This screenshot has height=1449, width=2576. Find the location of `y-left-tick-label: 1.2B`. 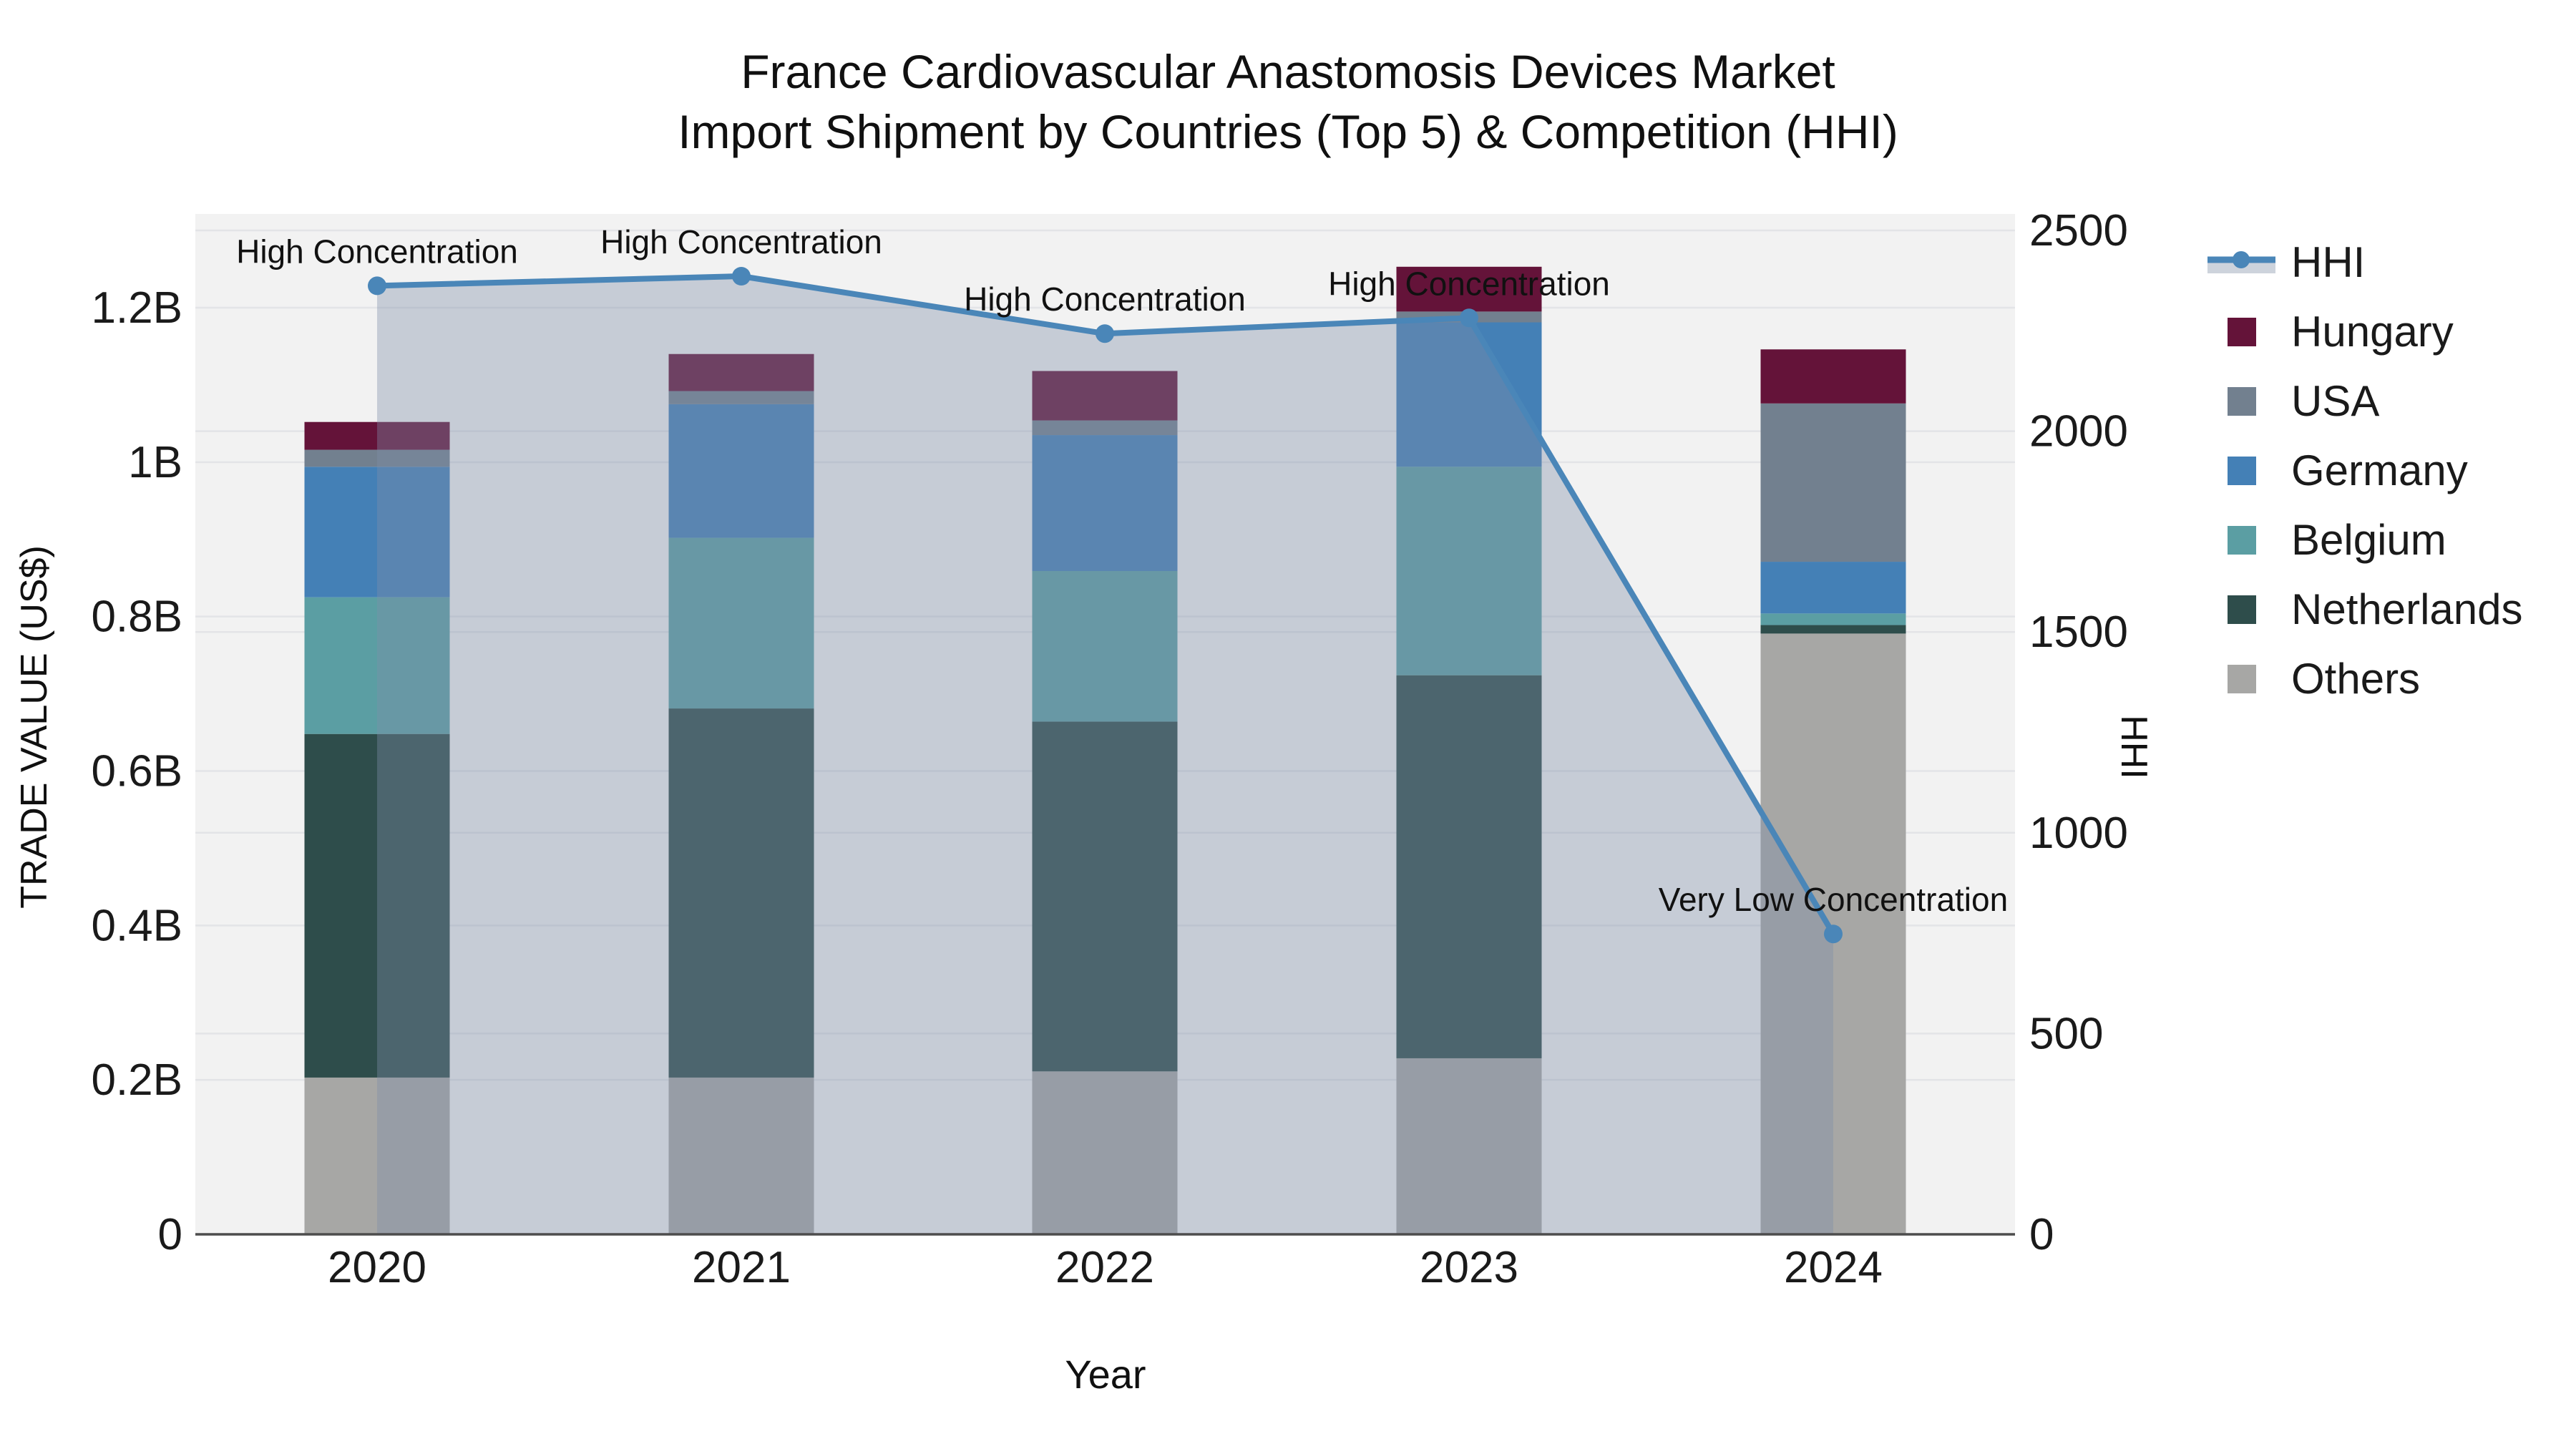

y-left-tick-label: 1.2B is located at coordinates (136, 308).